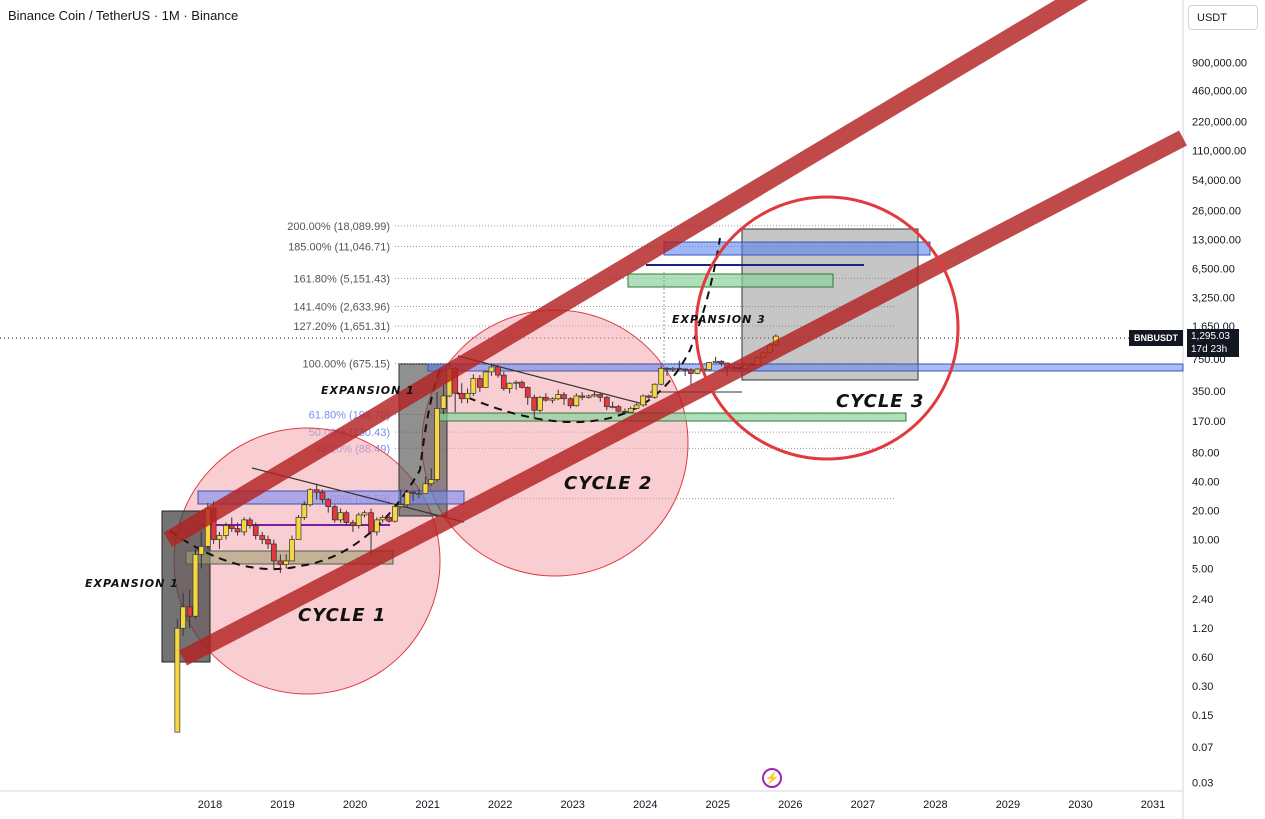  Describe the element at coordinates (772, 778) in the screenshot. I see `tradingview-bolt-icon: ⚡` at that location.